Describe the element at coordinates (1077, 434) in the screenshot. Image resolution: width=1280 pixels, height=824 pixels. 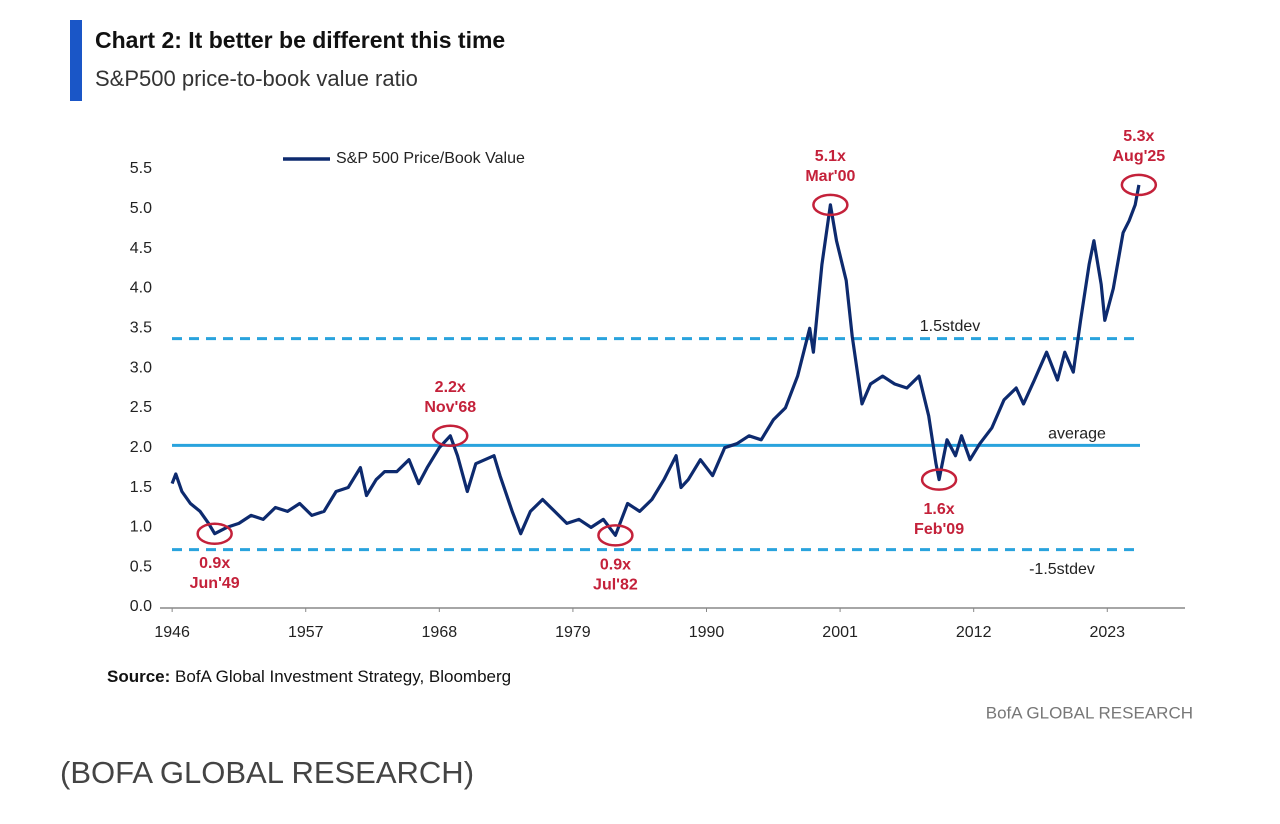
I see `reference-label: average` at that location.